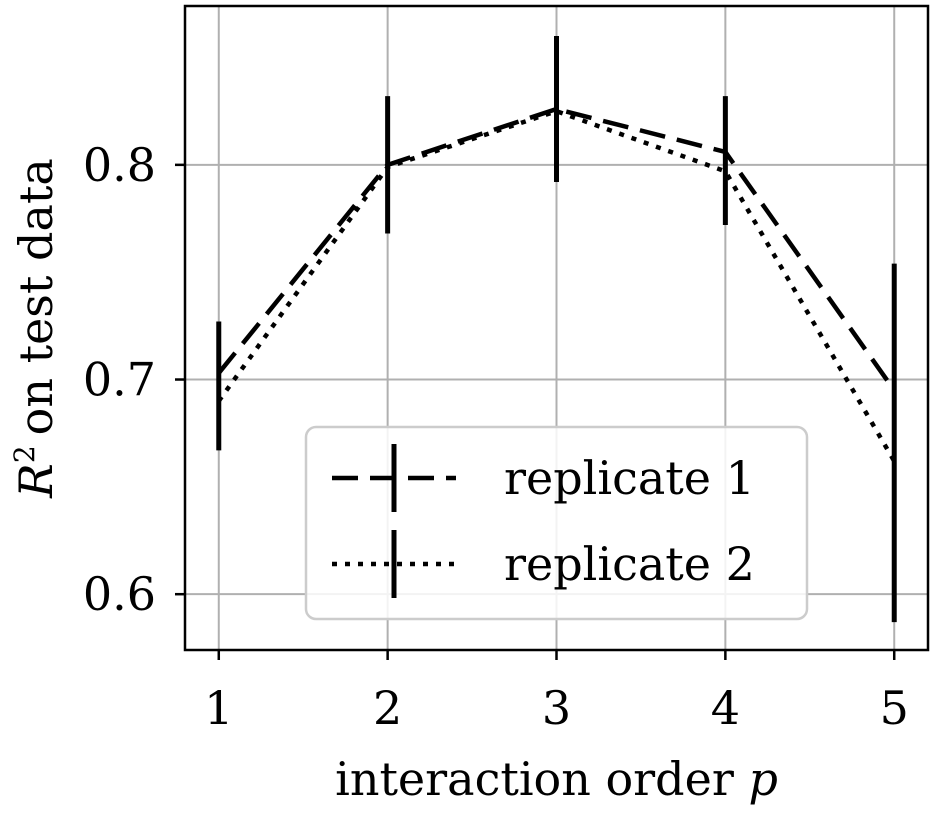 This screenshot has width=935, height=815. Describe the element at coordinates (119, 165) in the screenshot. I see `y-tick-label: 0.8` at that location.